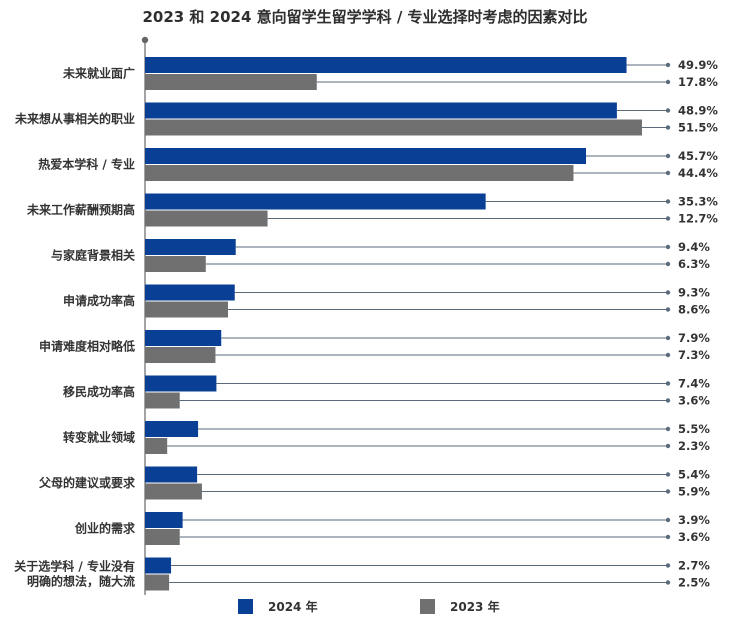 The height and width of the screenshot is (627, 730). Describe the element at coordinates (694, 310) in the screenshot. I see `value-label: 8.6%` at that location.